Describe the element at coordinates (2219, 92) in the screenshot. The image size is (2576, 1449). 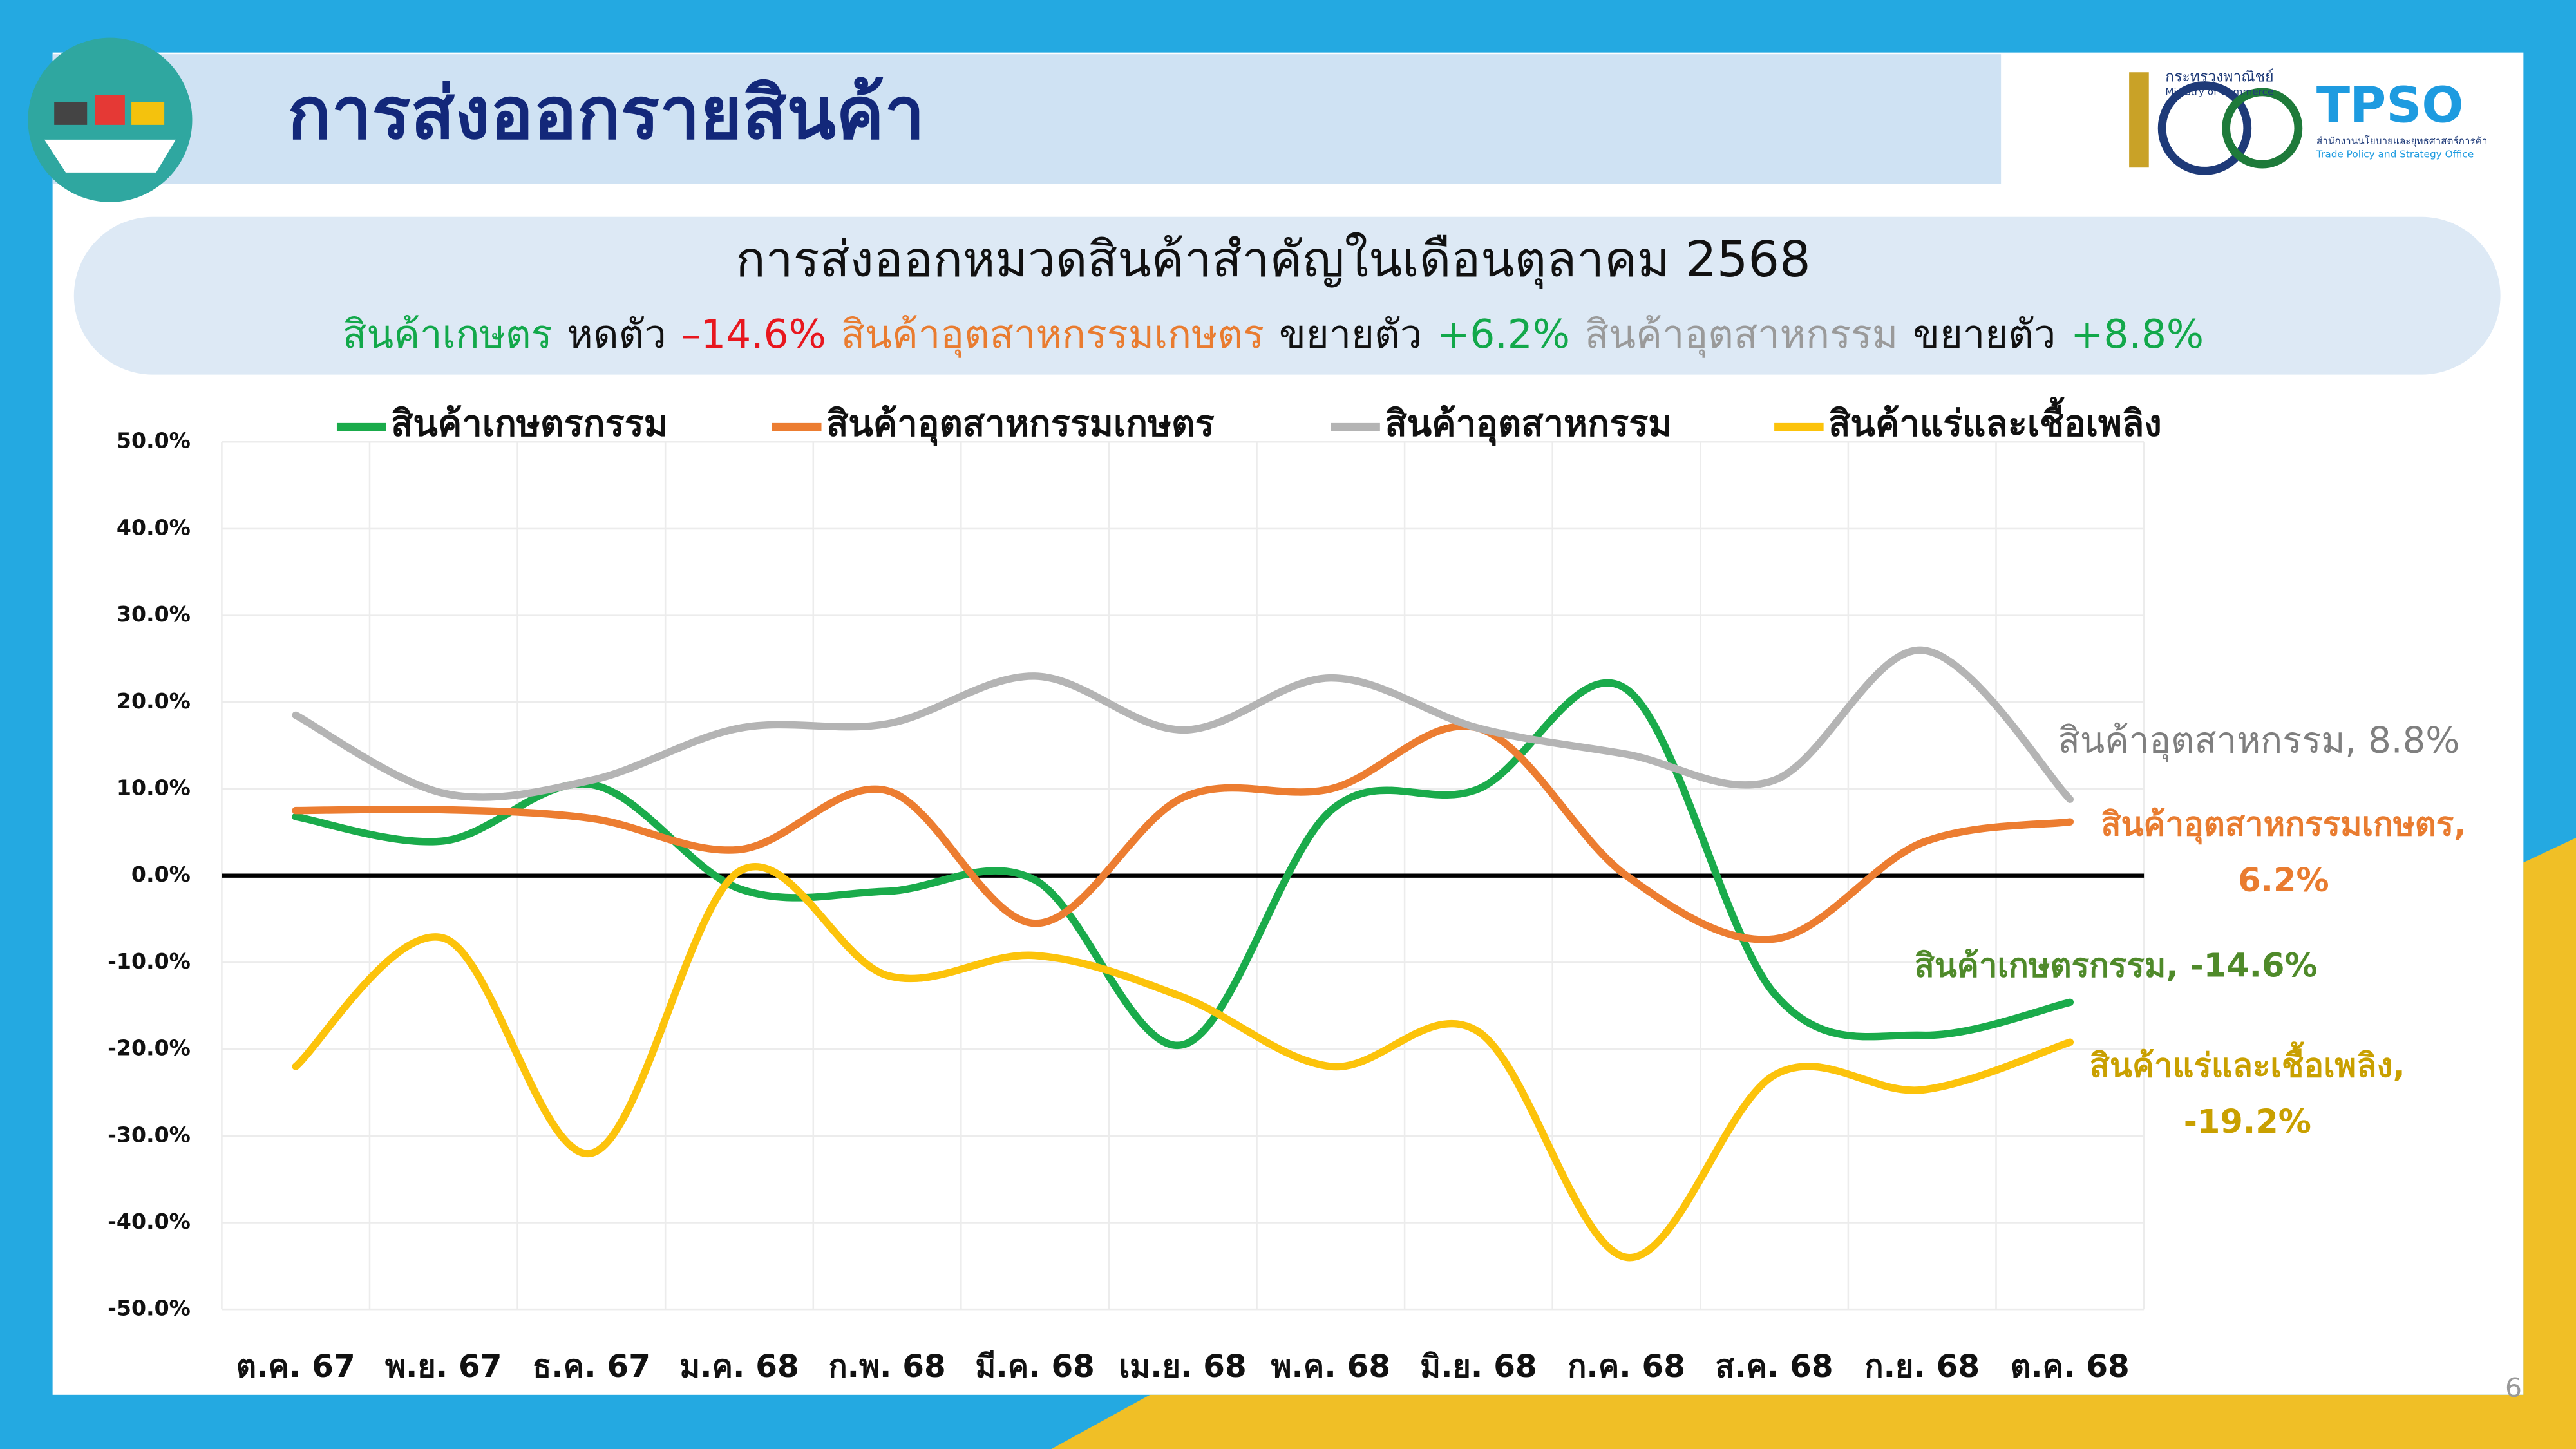
I see `ministry-en: Ministry of Commerce` at that location.